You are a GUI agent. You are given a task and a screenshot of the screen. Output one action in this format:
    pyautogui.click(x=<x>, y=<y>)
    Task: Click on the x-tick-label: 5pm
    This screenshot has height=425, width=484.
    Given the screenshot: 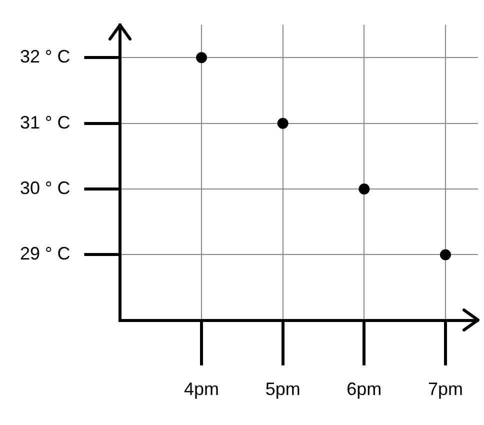 What is the action you would take?
    pyautogui.click(x=282, y=389)
    